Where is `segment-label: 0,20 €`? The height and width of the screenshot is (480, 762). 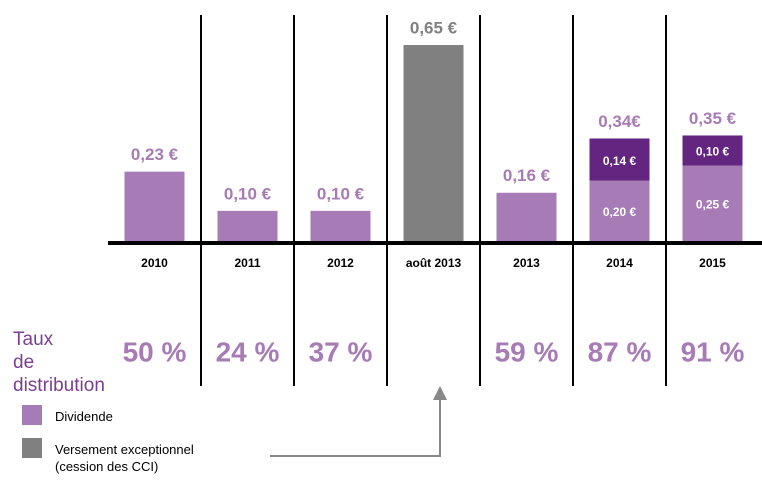 segment-label: 0,20 € is located at coordinates (620, 212).